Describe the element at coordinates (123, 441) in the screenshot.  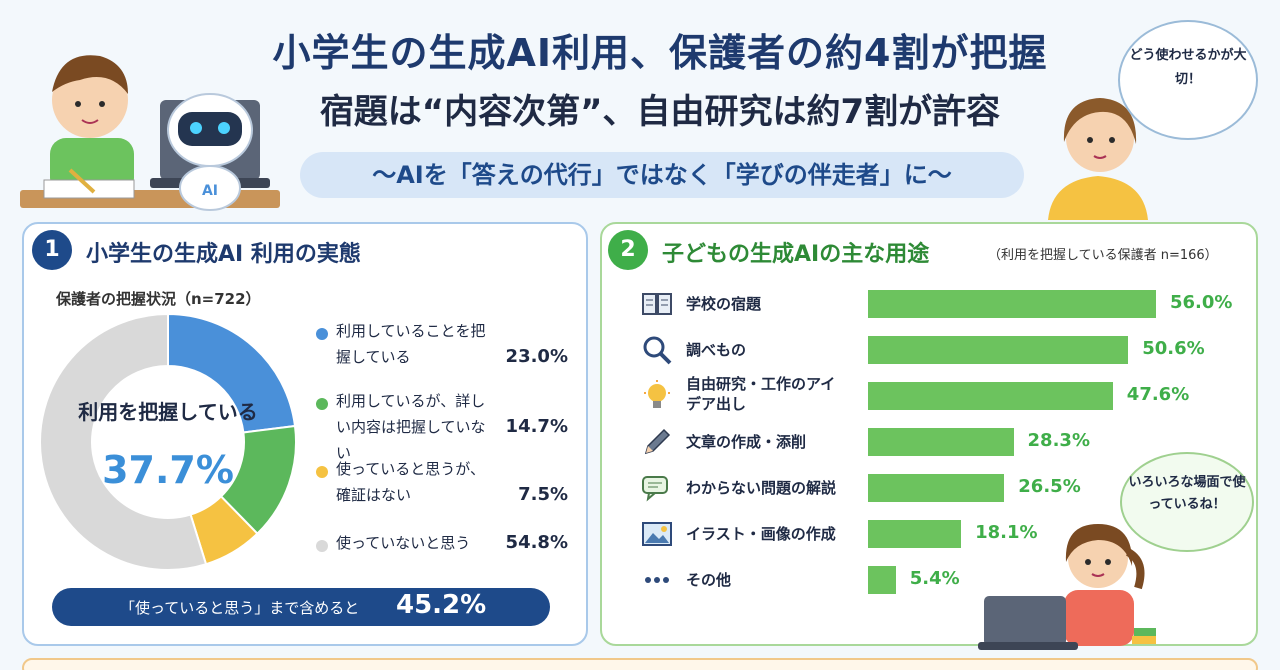
I see `donut-slice-not-using` at that location.